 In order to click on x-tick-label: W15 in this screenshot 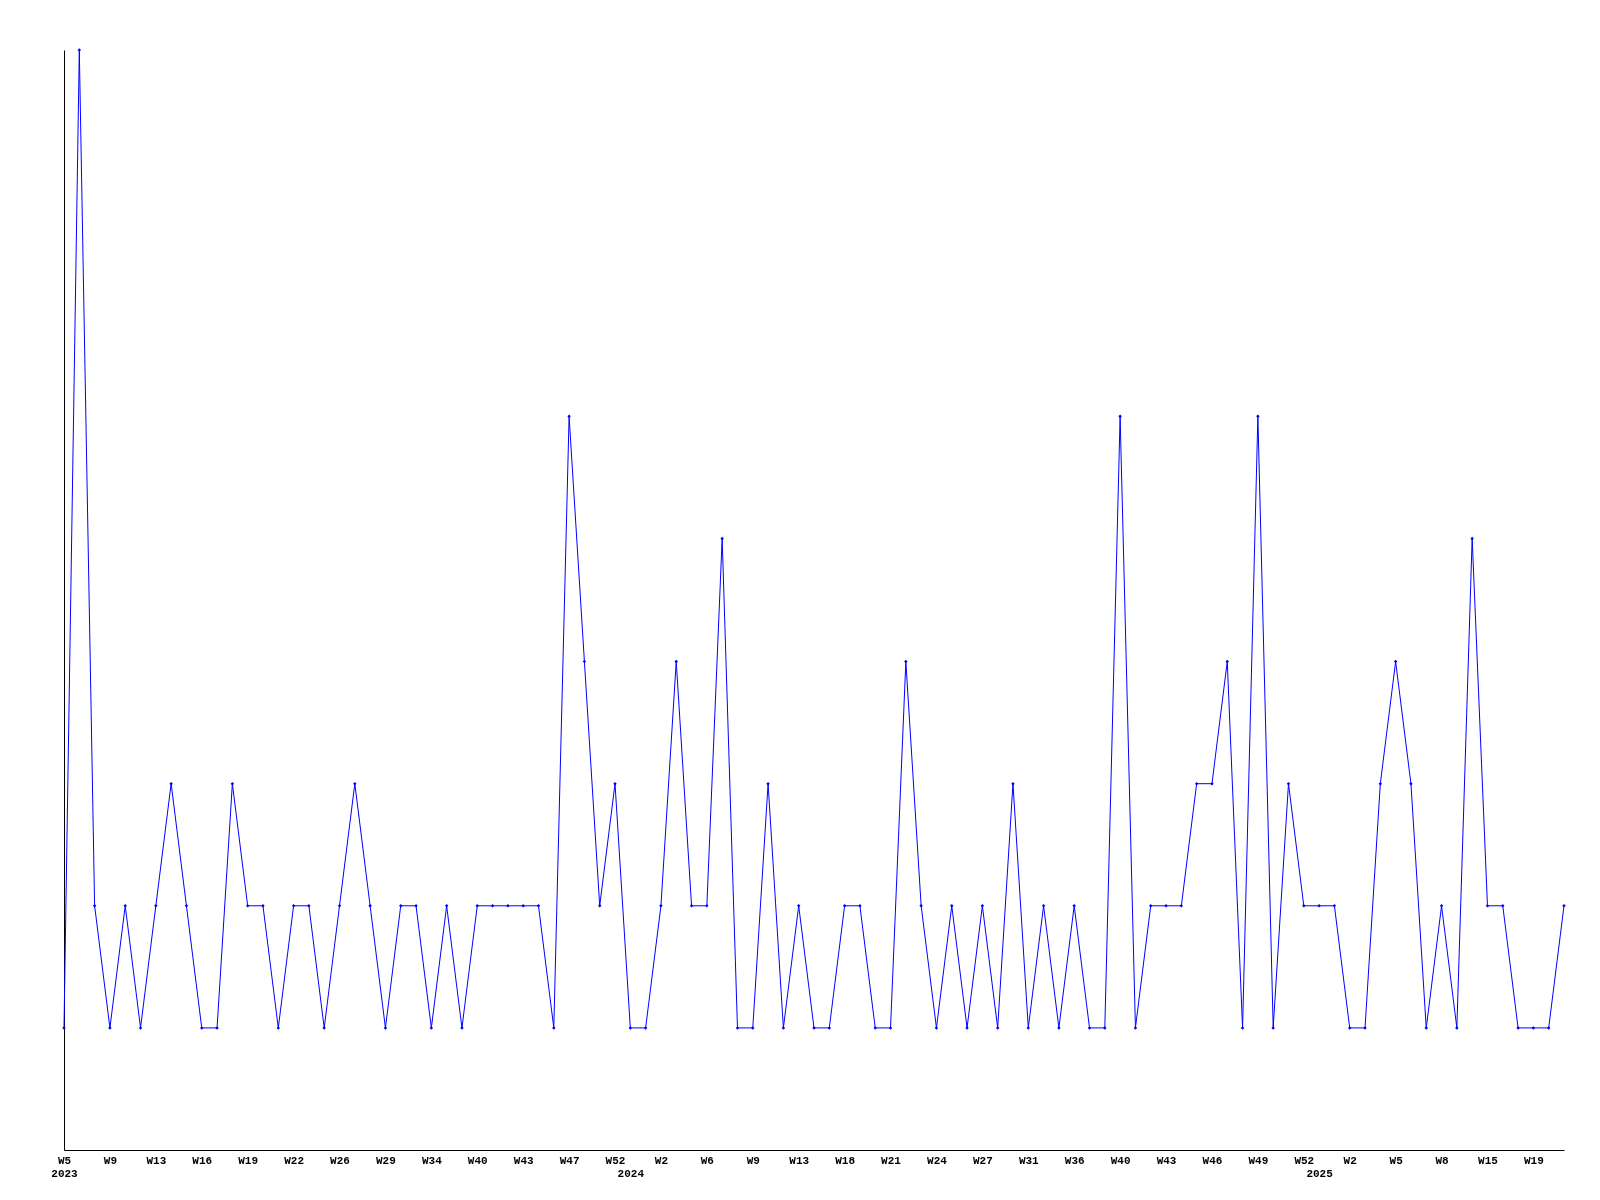, I will do `click(1488, 1160)`.